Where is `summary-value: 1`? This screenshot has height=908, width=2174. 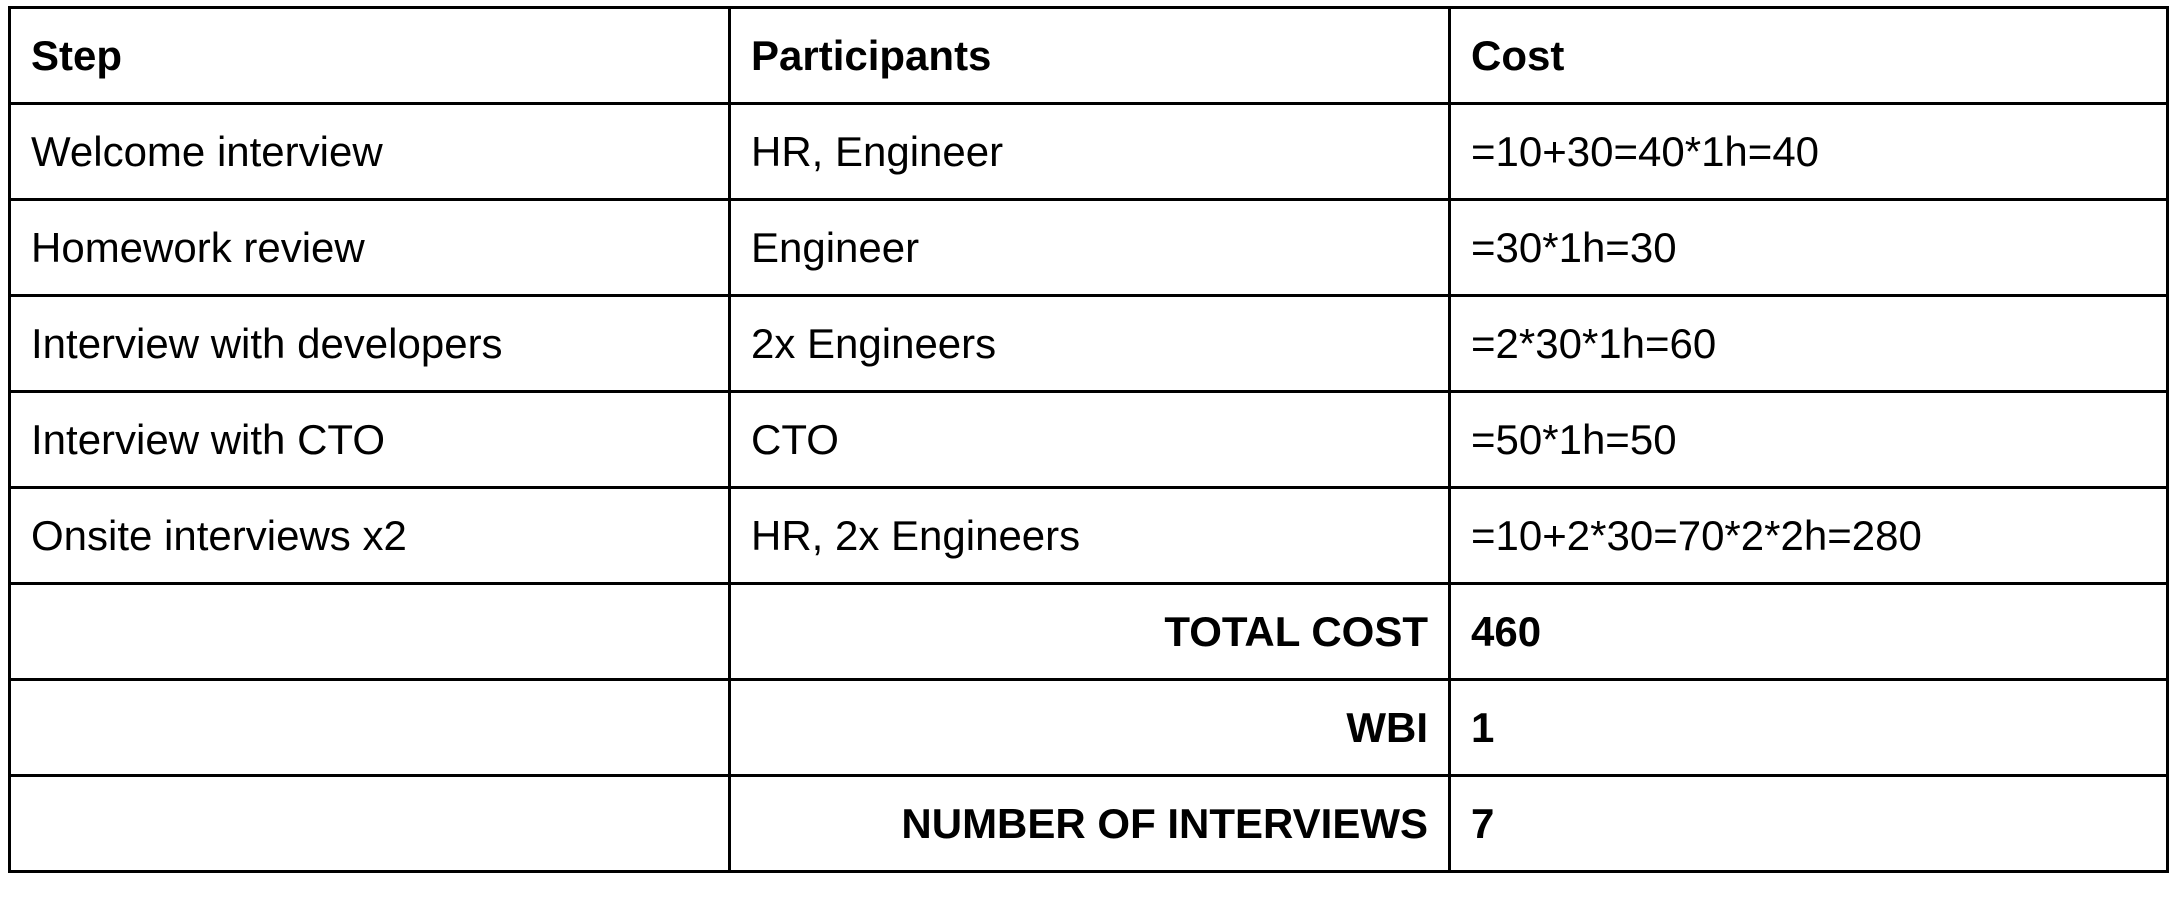 summary-value: 1 is located at coordinates (1808, 727).